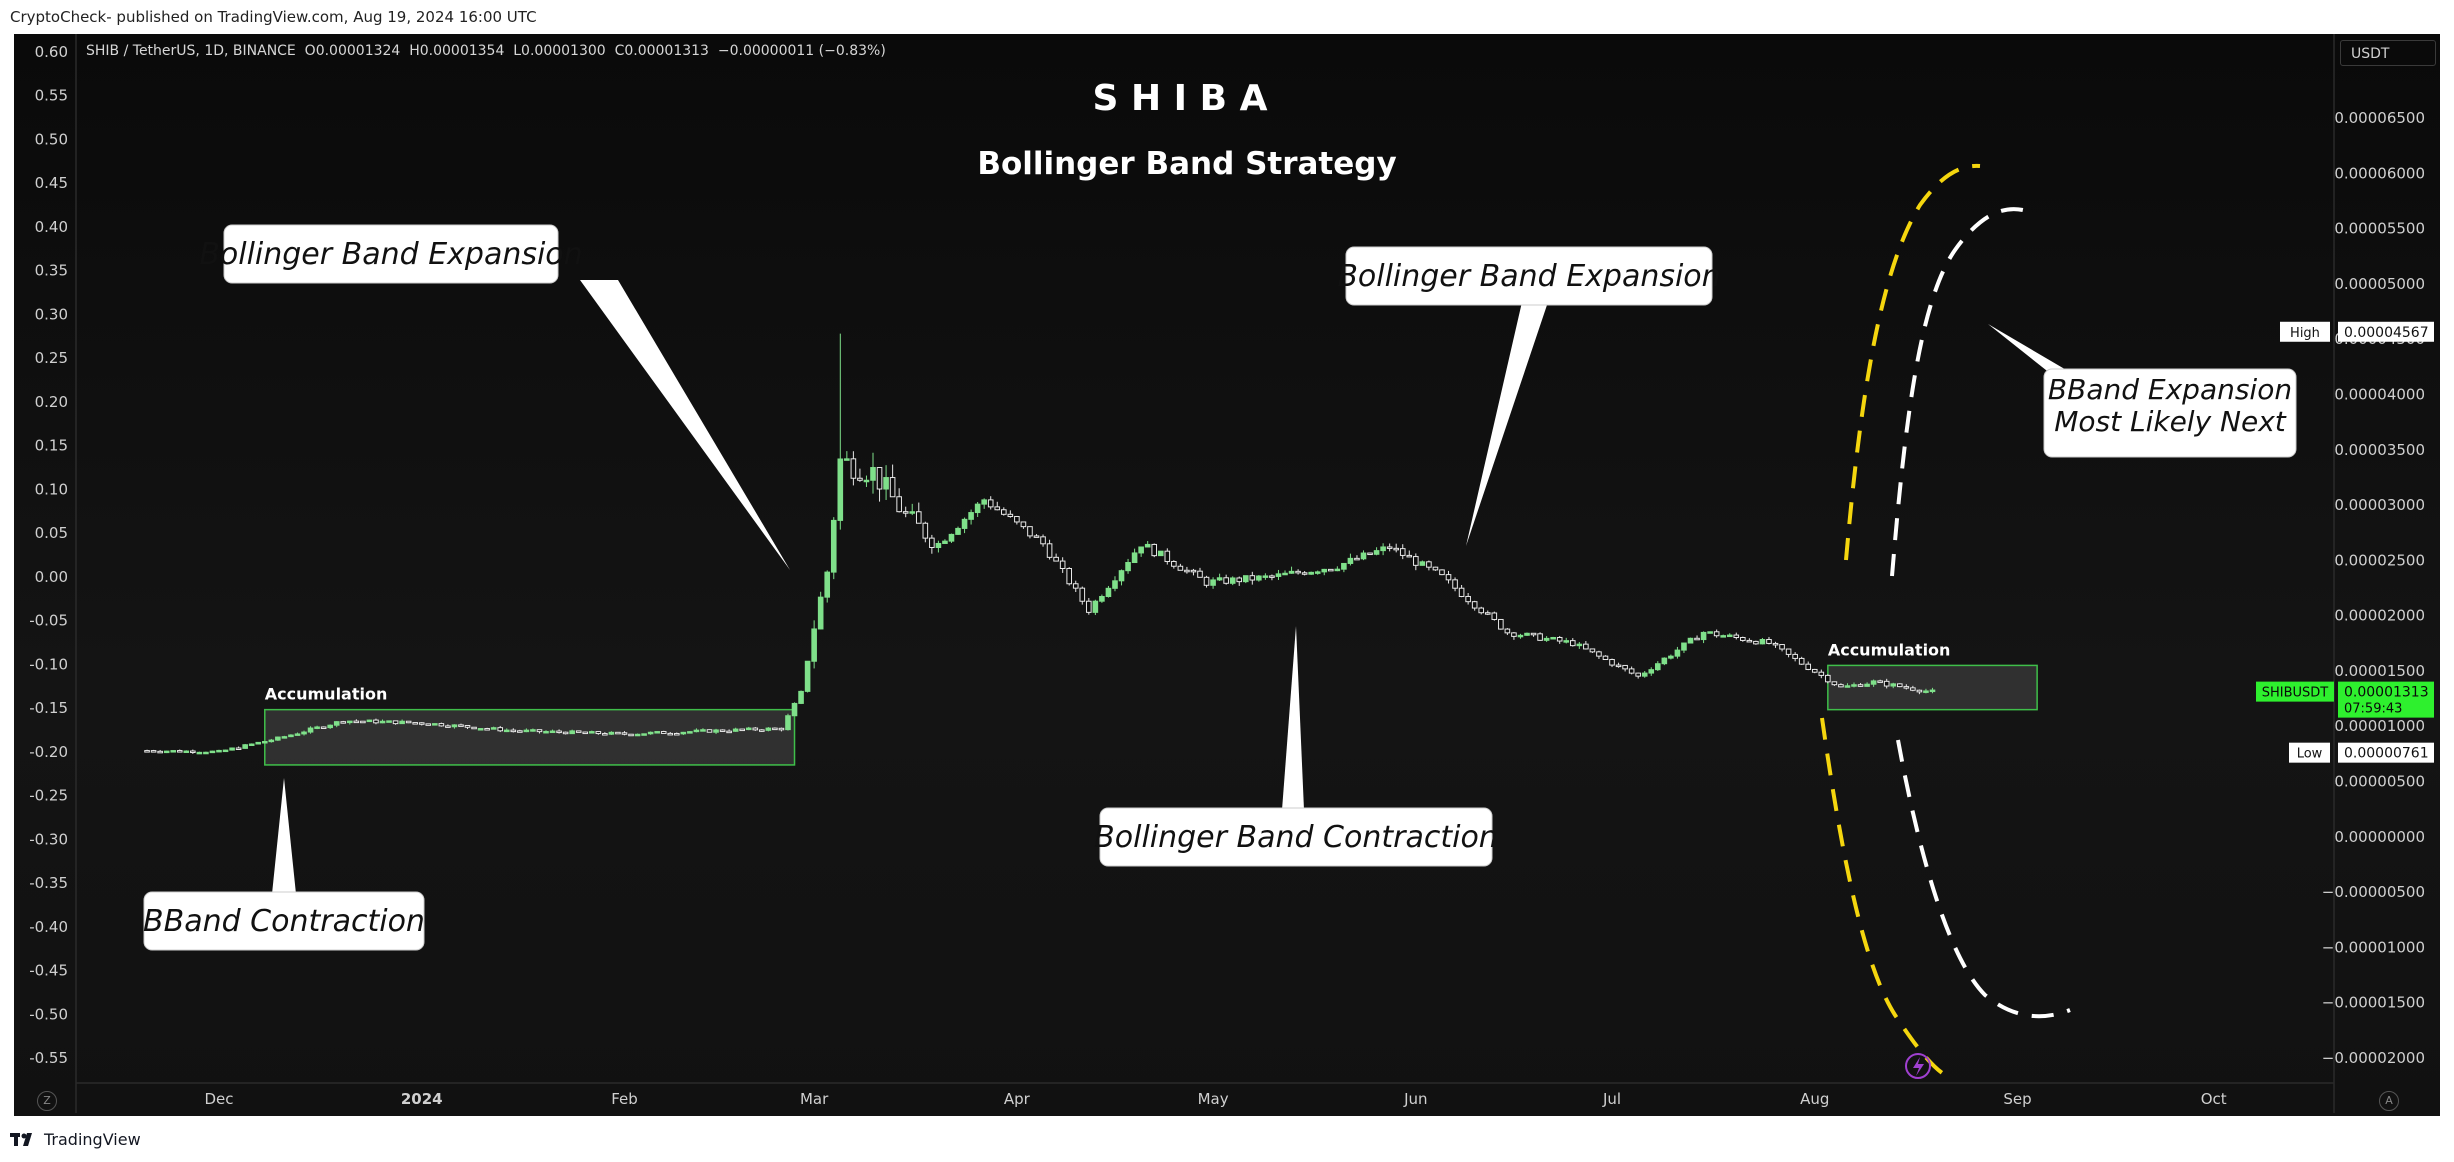 The image size is (2454, 1162). What do you see at coordinates (51, 227) in the screenshot?
I see `left-tick-label: 0.40` at bounding box center [51, 227].